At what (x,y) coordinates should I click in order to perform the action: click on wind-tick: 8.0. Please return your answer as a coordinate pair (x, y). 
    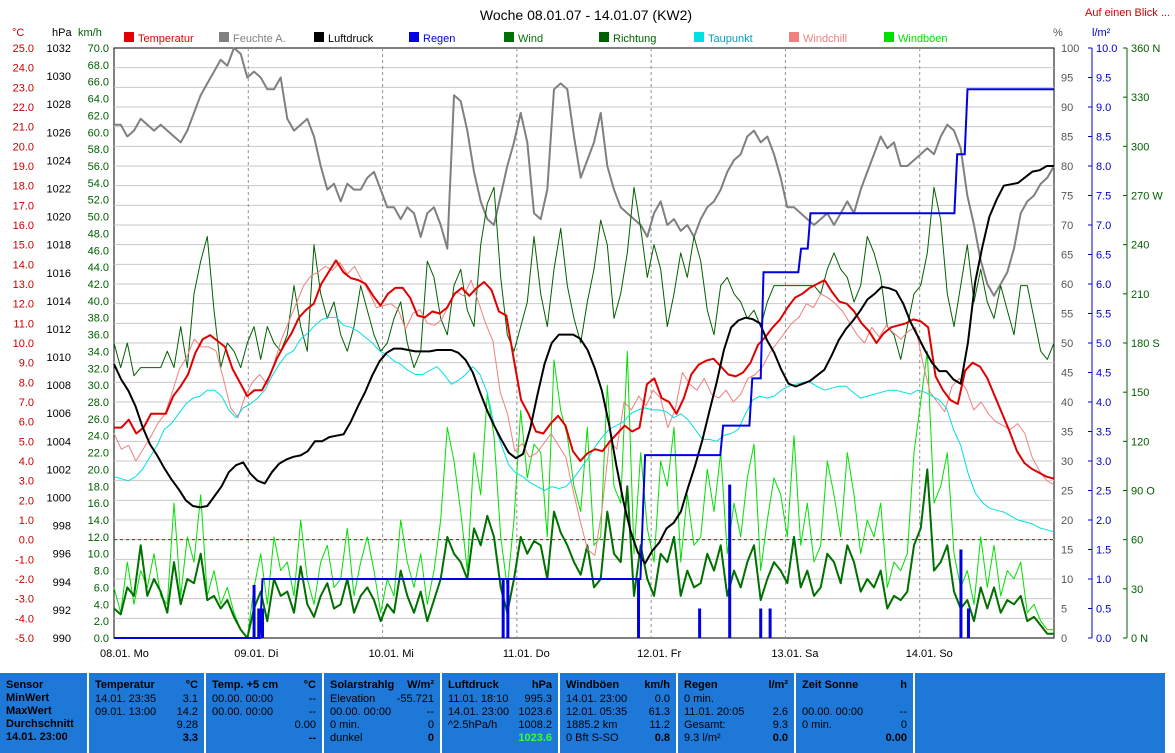
    Looking at the image, I should click on (101, 572).